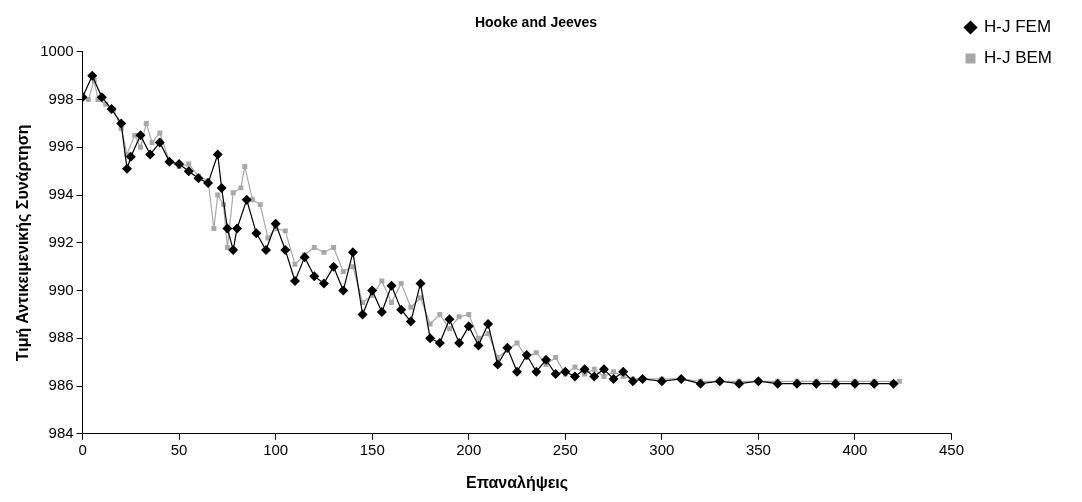  I want to click on y-tick-label: 986, so click(61, 385).